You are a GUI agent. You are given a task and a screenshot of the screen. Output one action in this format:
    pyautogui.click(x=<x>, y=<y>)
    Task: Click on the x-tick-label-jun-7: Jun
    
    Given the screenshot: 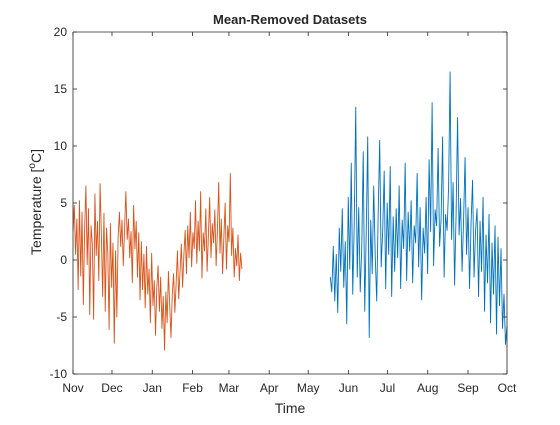 What is the action you would take?
    pyautogui.click(x=348, y=388)
    